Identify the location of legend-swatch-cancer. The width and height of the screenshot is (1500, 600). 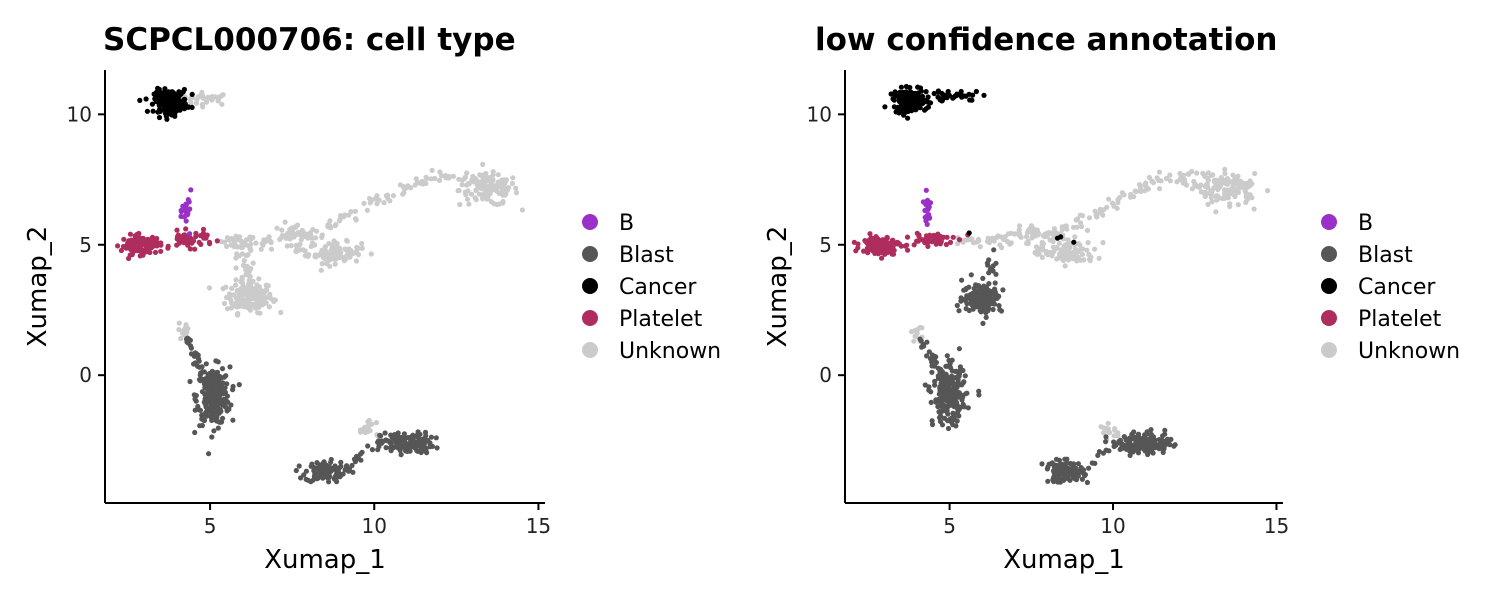
(590, 286).